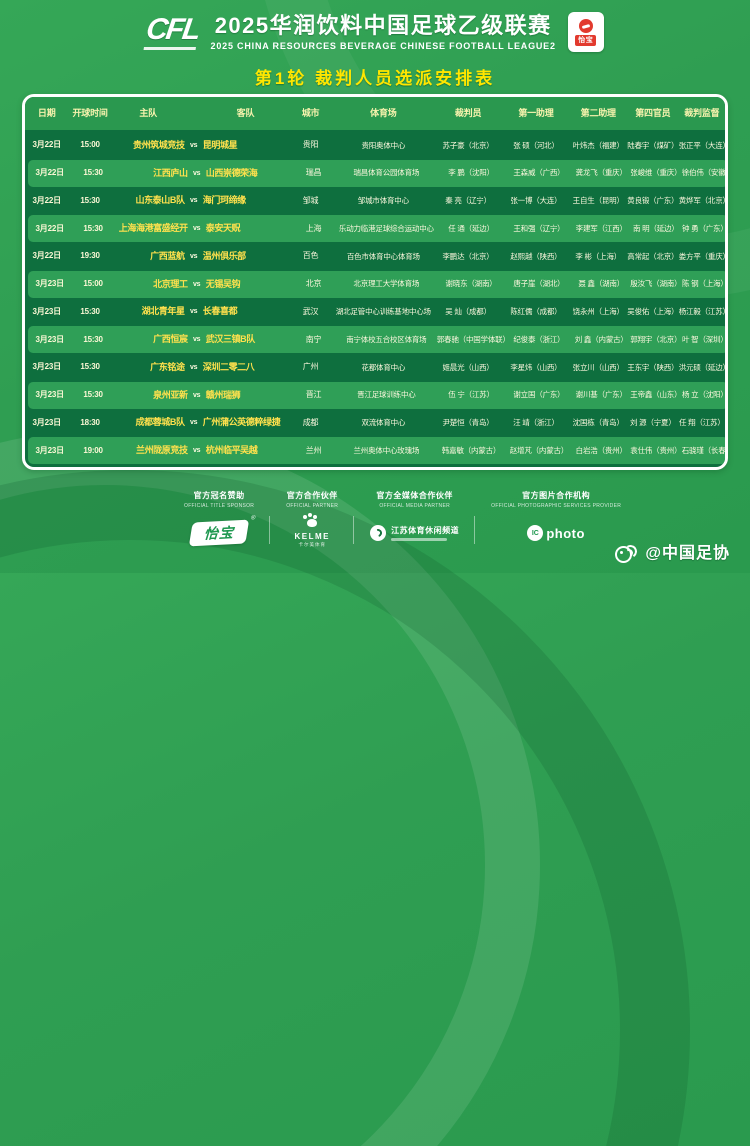 The height and width of the screenshot is (1146, 750). Describe the element at coordinates (471, 450) in the screenshot. I see `referee-name: 韩嘉敏（内蒙古）` at that location.